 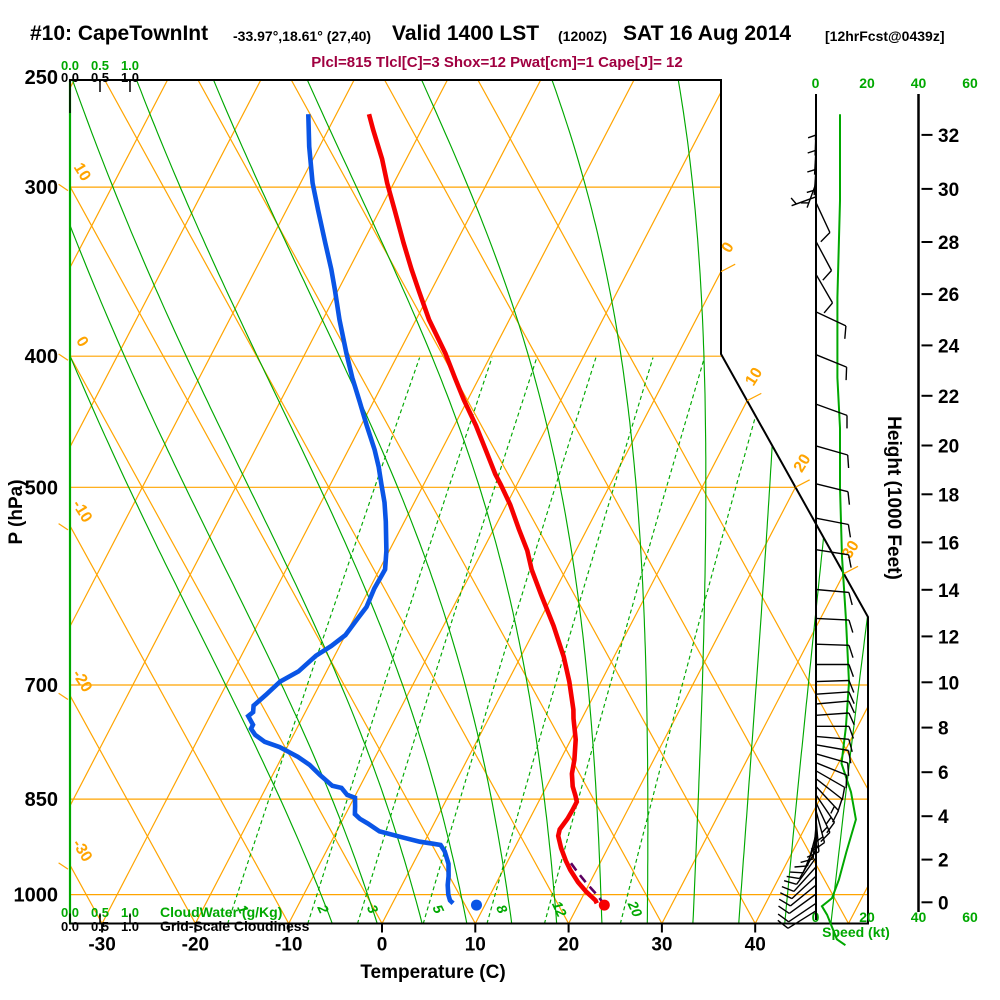 I want to click on pressure-tick-label: 850, so click(x=41, y=800).